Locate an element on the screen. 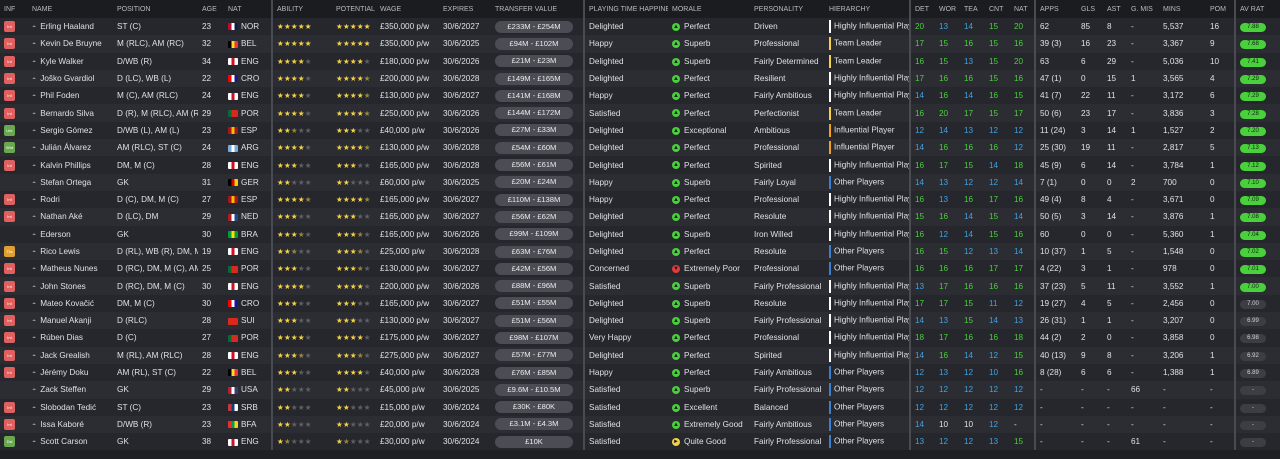 This screenshot has width=1280, height=459. player-name: Julián Álvarez is located at coordinates (66, 148).